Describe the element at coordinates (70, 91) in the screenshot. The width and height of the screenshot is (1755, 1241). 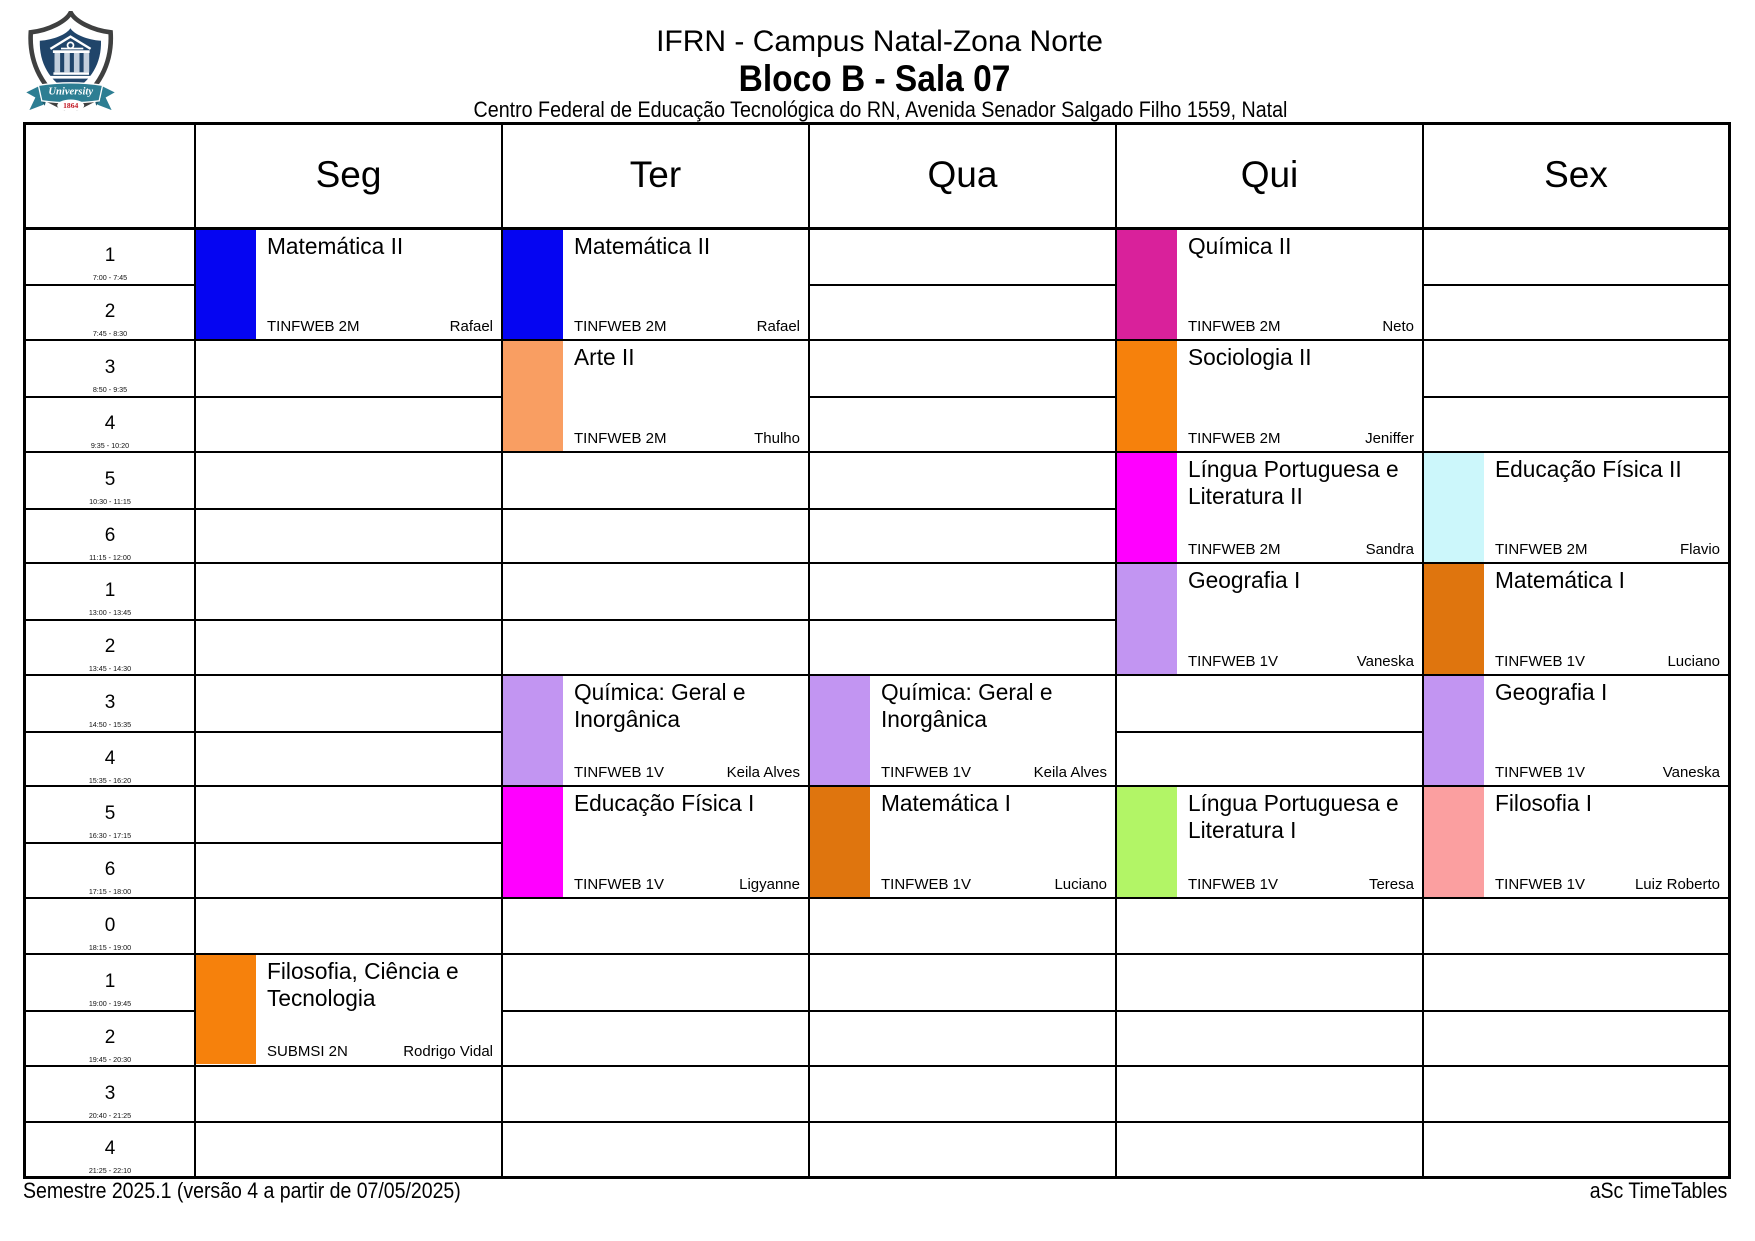
I see `svg-text: University` at that location.